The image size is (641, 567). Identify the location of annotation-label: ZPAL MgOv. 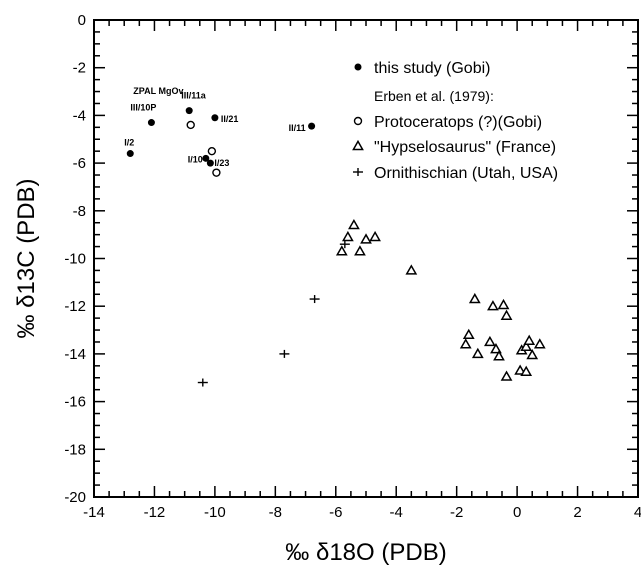
(158, 91).